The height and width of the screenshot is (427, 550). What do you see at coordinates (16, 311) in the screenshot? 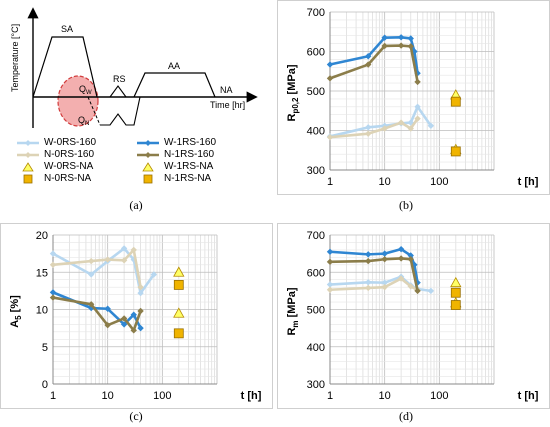
I see `y-axis-label: A5 [%]` at bounding box center [16, 311].